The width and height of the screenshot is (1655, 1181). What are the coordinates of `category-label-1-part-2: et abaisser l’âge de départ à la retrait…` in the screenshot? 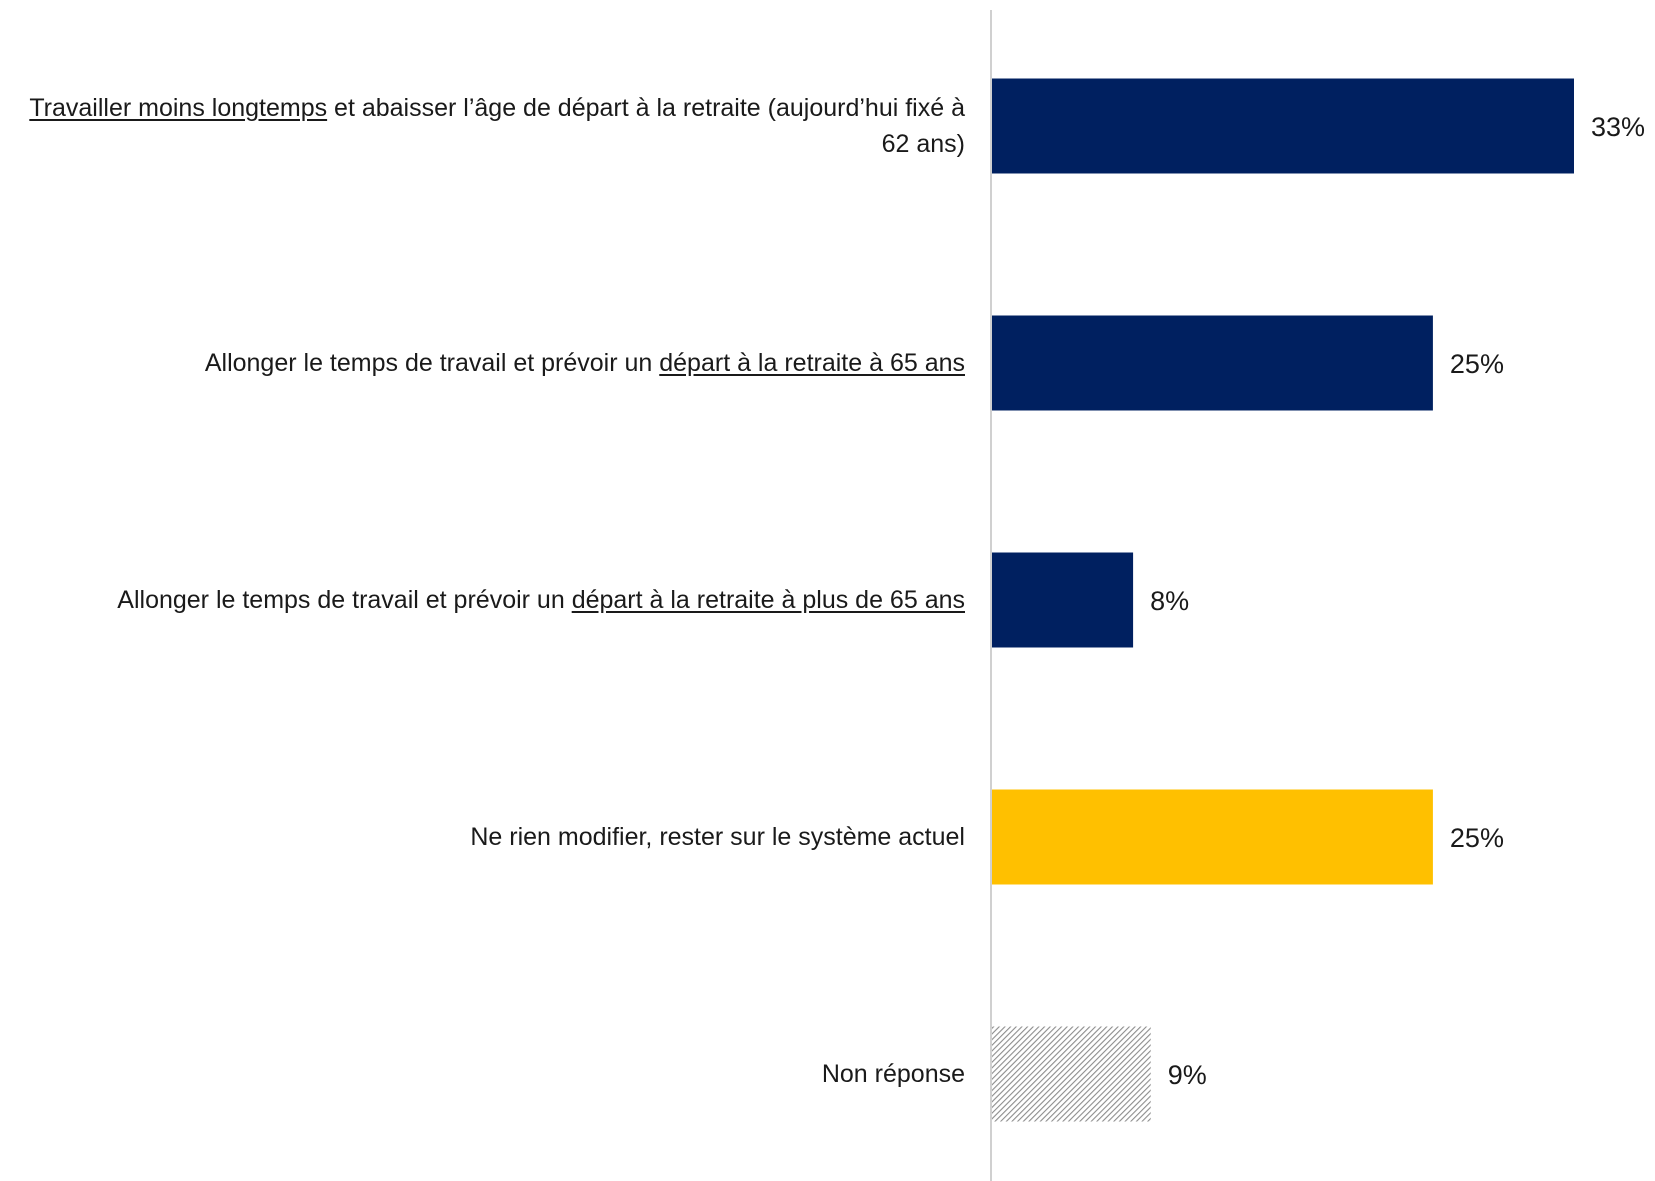 It's located at (646, 126).